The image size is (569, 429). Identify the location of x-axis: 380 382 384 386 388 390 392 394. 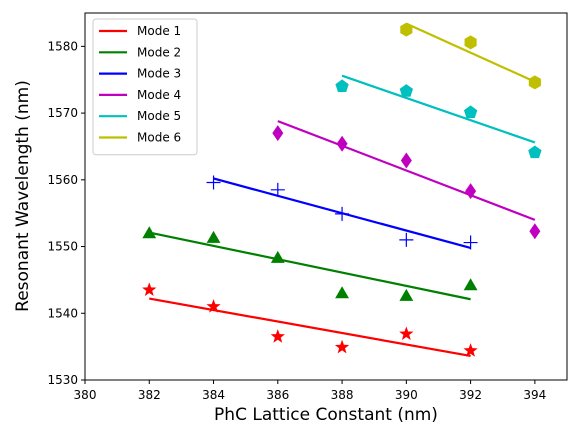
(310, 391).